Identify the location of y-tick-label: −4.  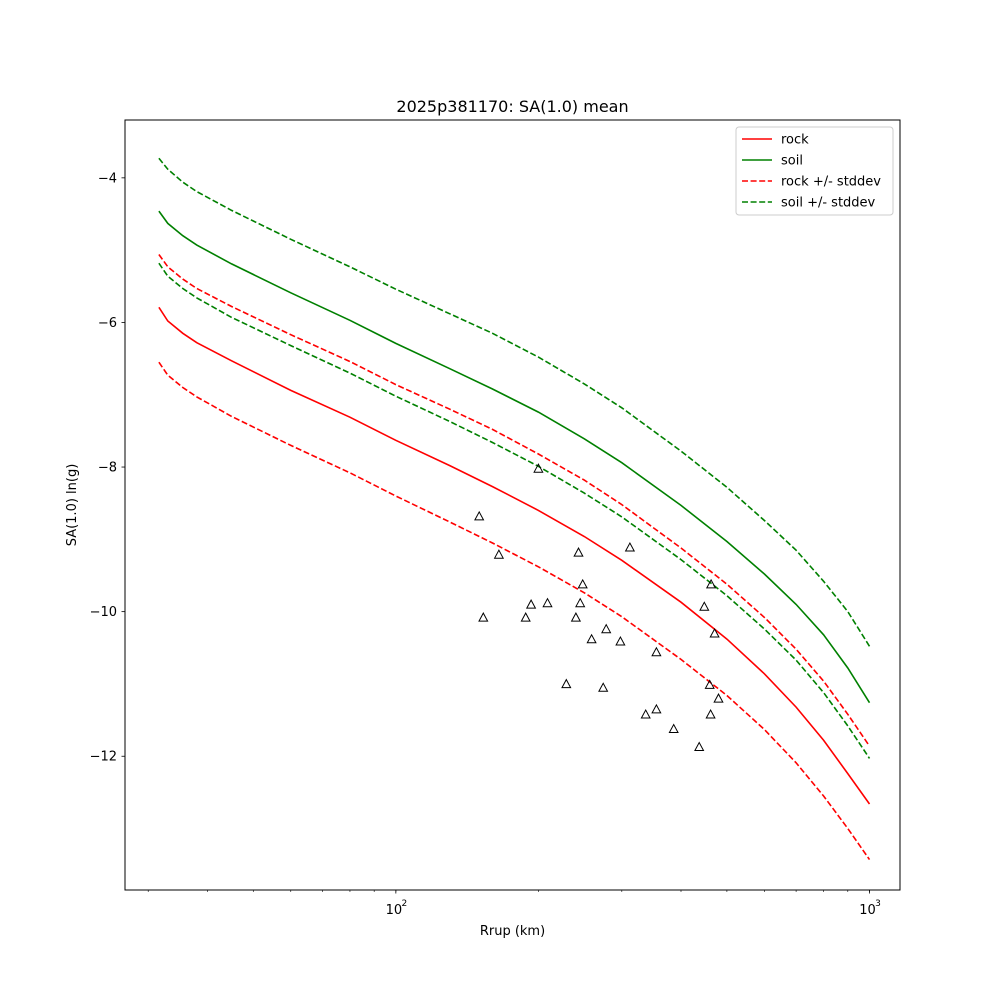
(107, 178).